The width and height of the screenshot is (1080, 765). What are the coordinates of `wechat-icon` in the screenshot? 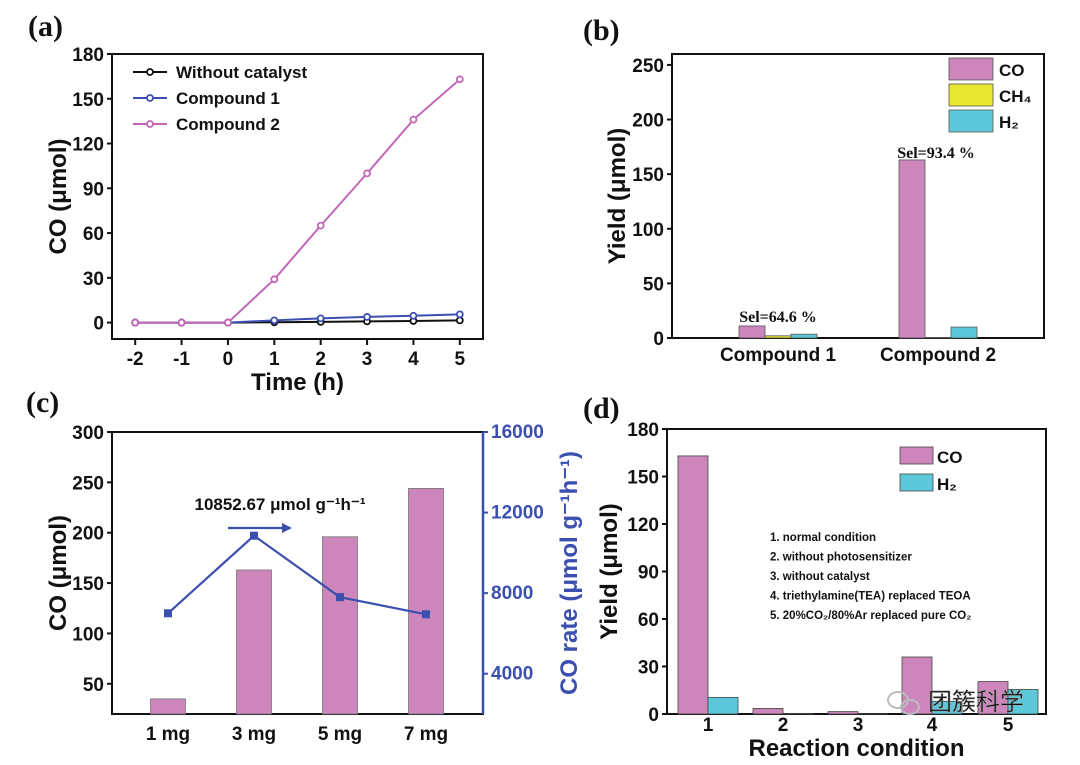 It's located at (910, 707).